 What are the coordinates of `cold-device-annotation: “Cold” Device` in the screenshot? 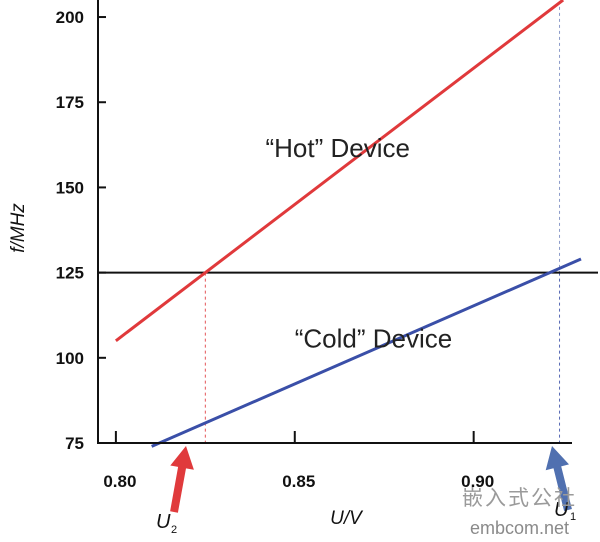 It's located at (374, 339).